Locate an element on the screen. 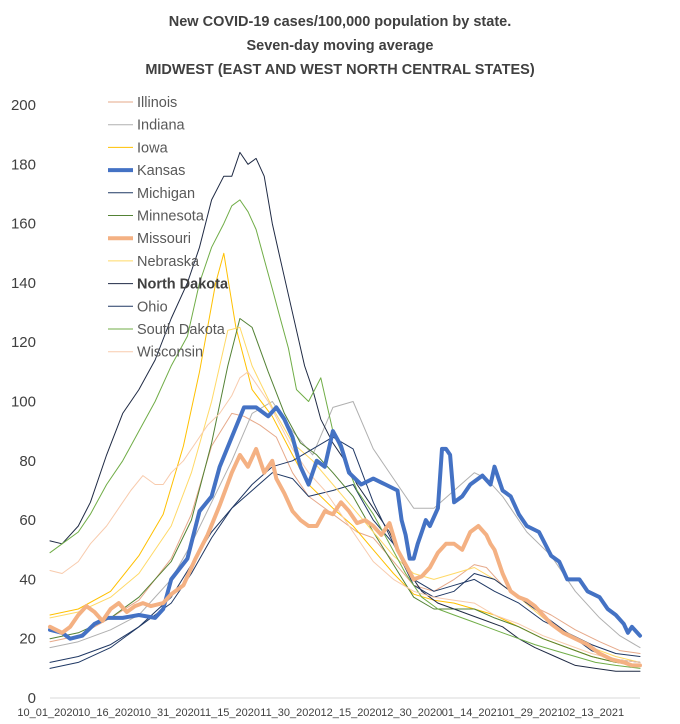 The width and height of the screenshot is (680, 724). y-tick-label: 0 is located at coordinates (32, 698).